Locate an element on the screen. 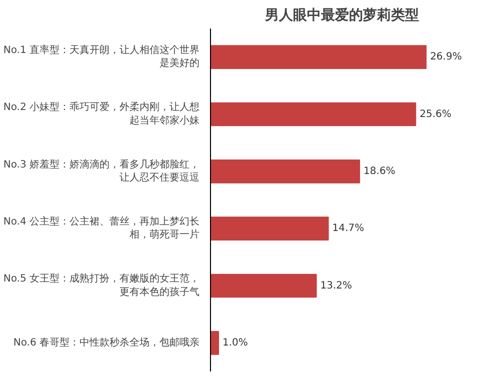  data-label: 1.0% is located at coordinates (235, 342).